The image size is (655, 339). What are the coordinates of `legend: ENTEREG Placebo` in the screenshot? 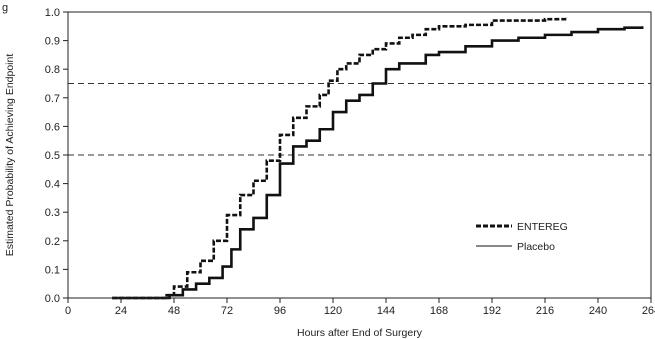 It's located at (522, 237).